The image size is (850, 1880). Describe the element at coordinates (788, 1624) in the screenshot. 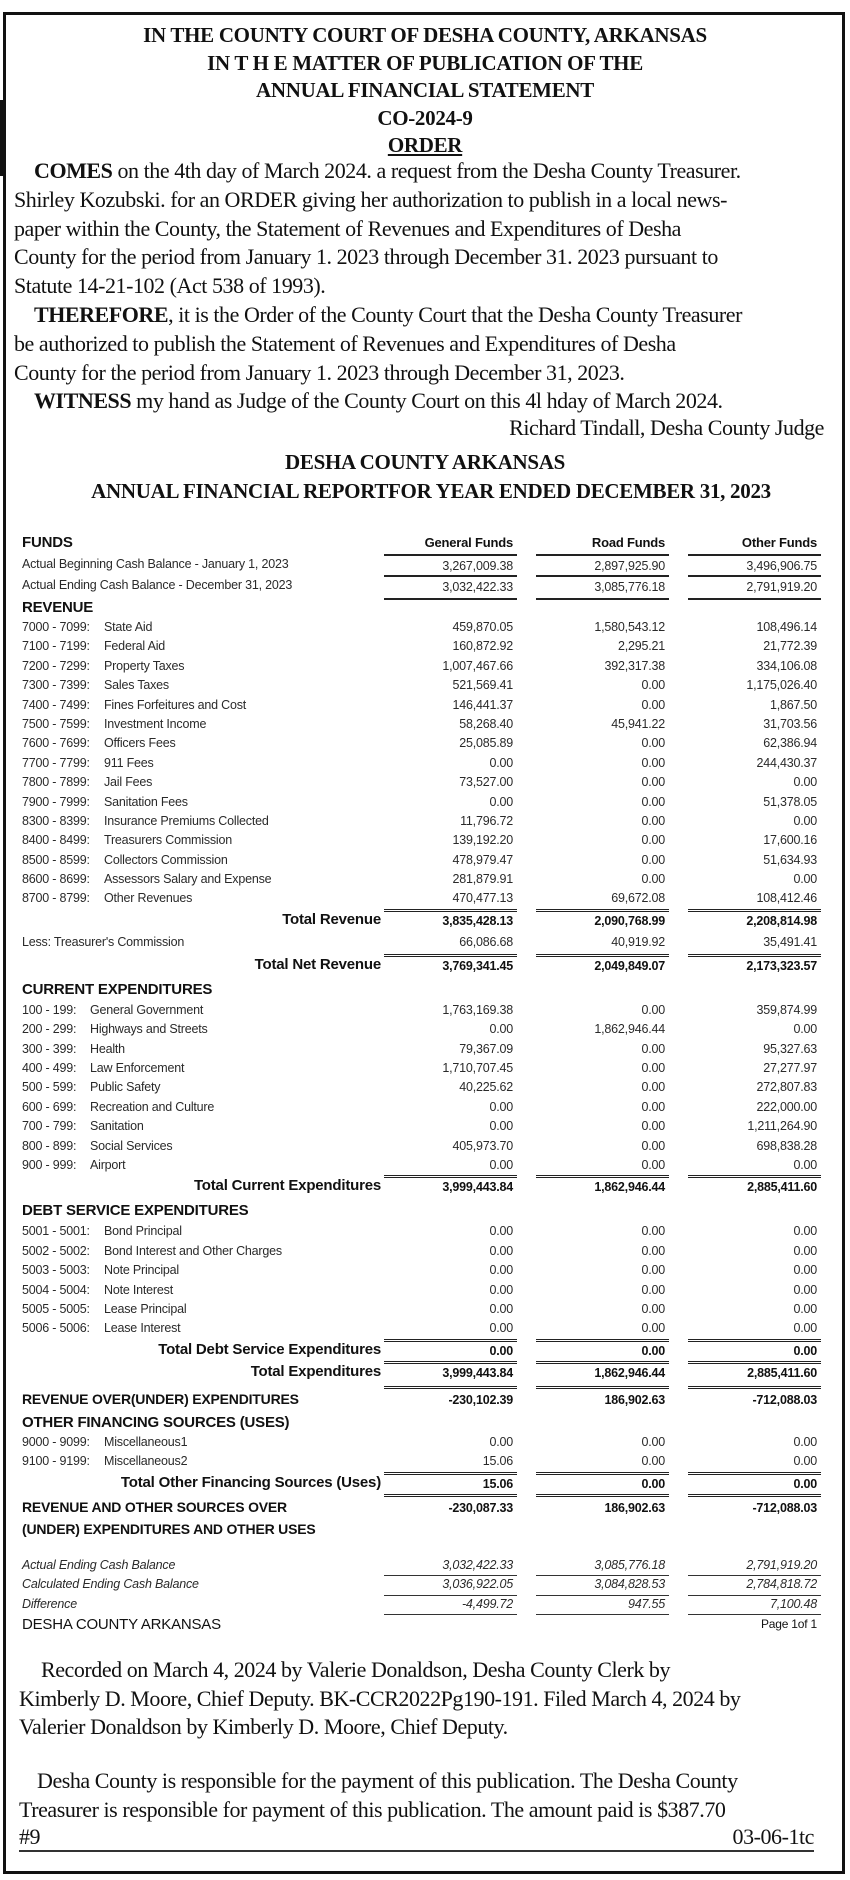

I see `other-funds-value: Page 1of 1` at that location.